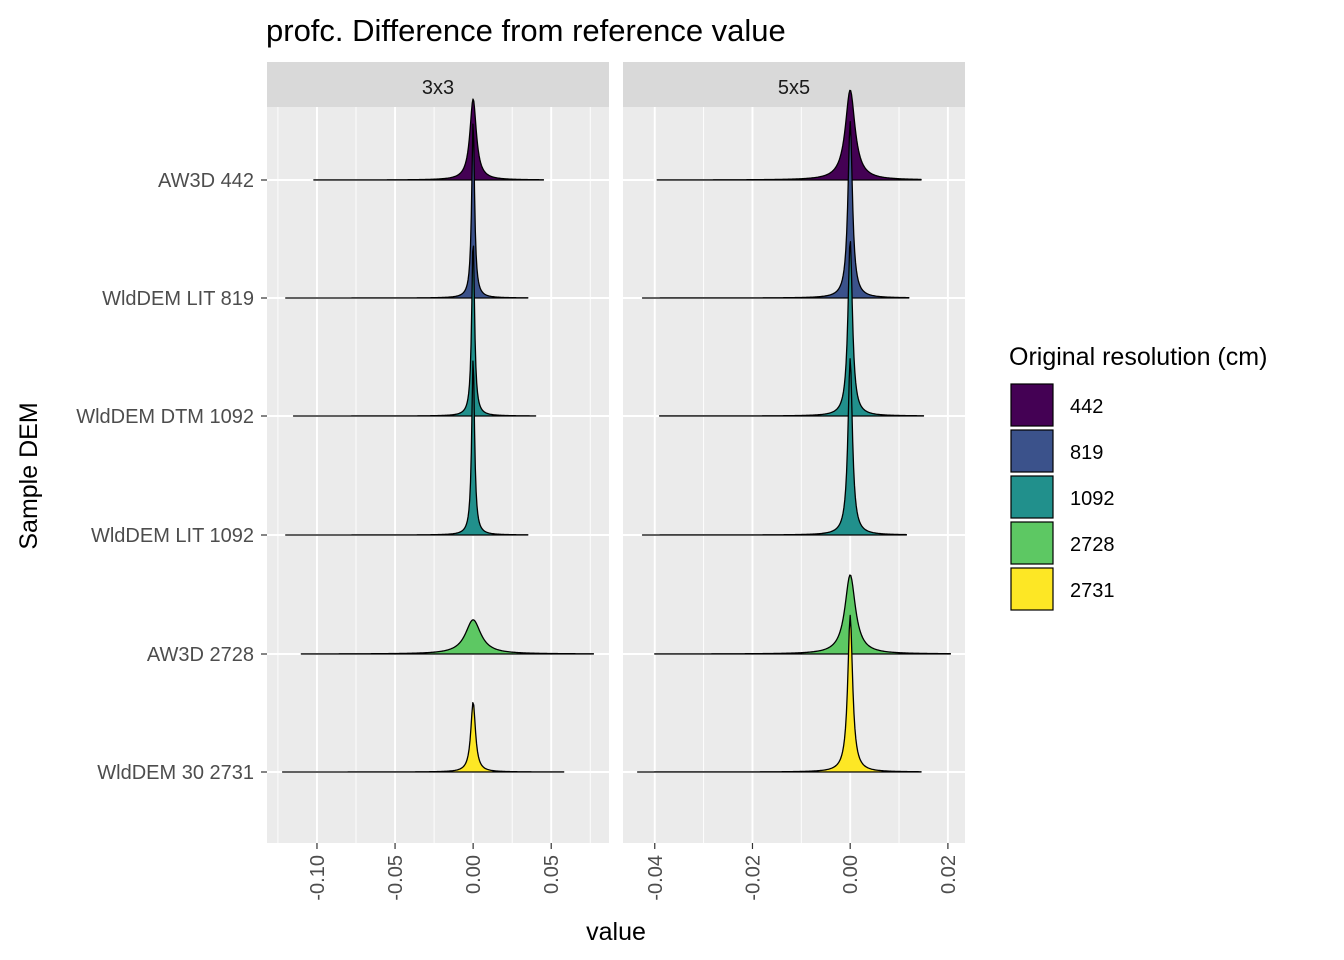  I want to click on y-tick-label: WldDEM LIT 1092, so click(172, 536).